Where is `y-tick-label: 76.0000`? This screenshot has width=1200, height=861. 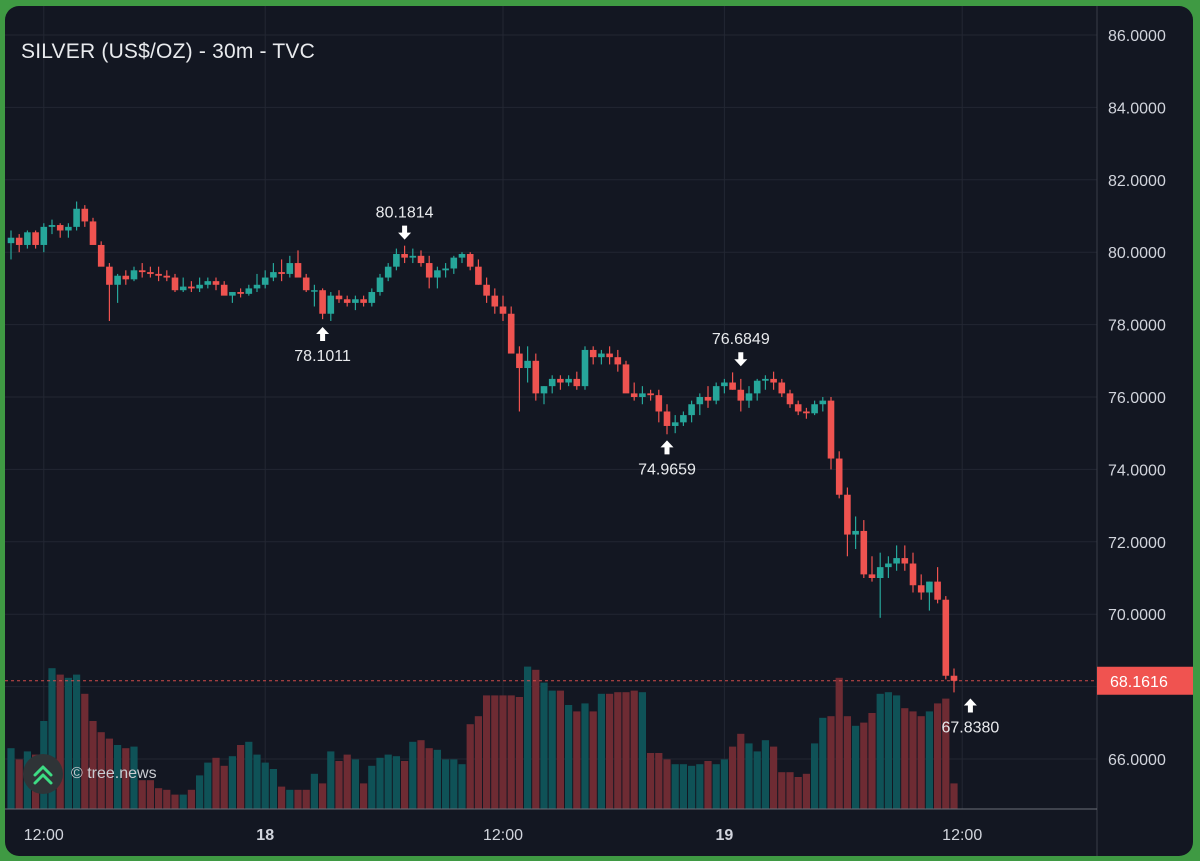
y-tick-label: 76.0000 is located at coordinates (1137, 398).